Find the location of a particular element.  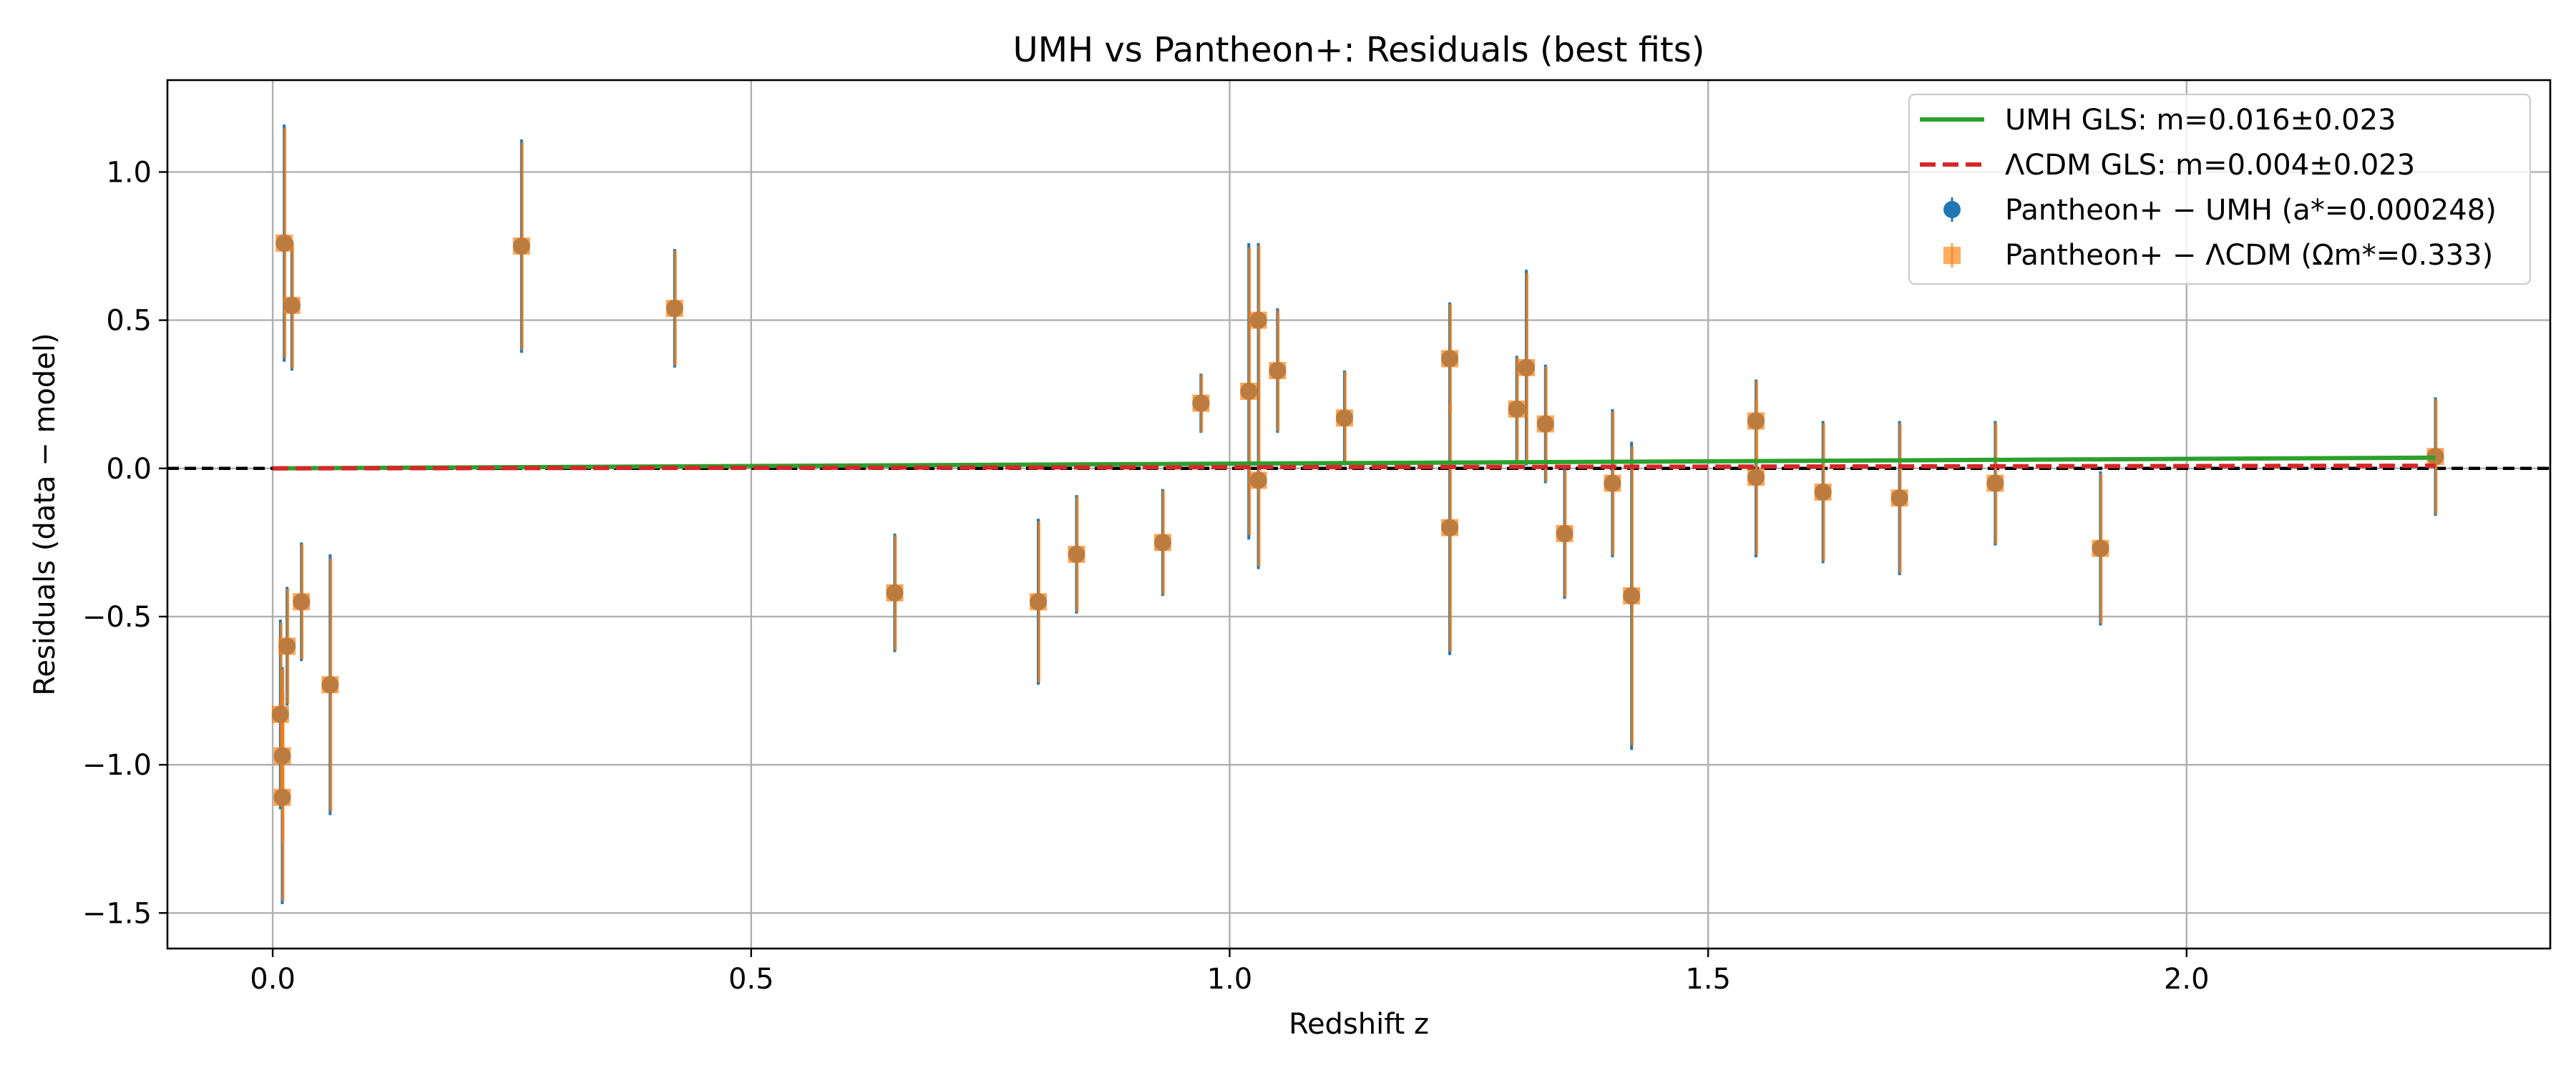

umh-fit-line is located at coordinates (1354, 463).